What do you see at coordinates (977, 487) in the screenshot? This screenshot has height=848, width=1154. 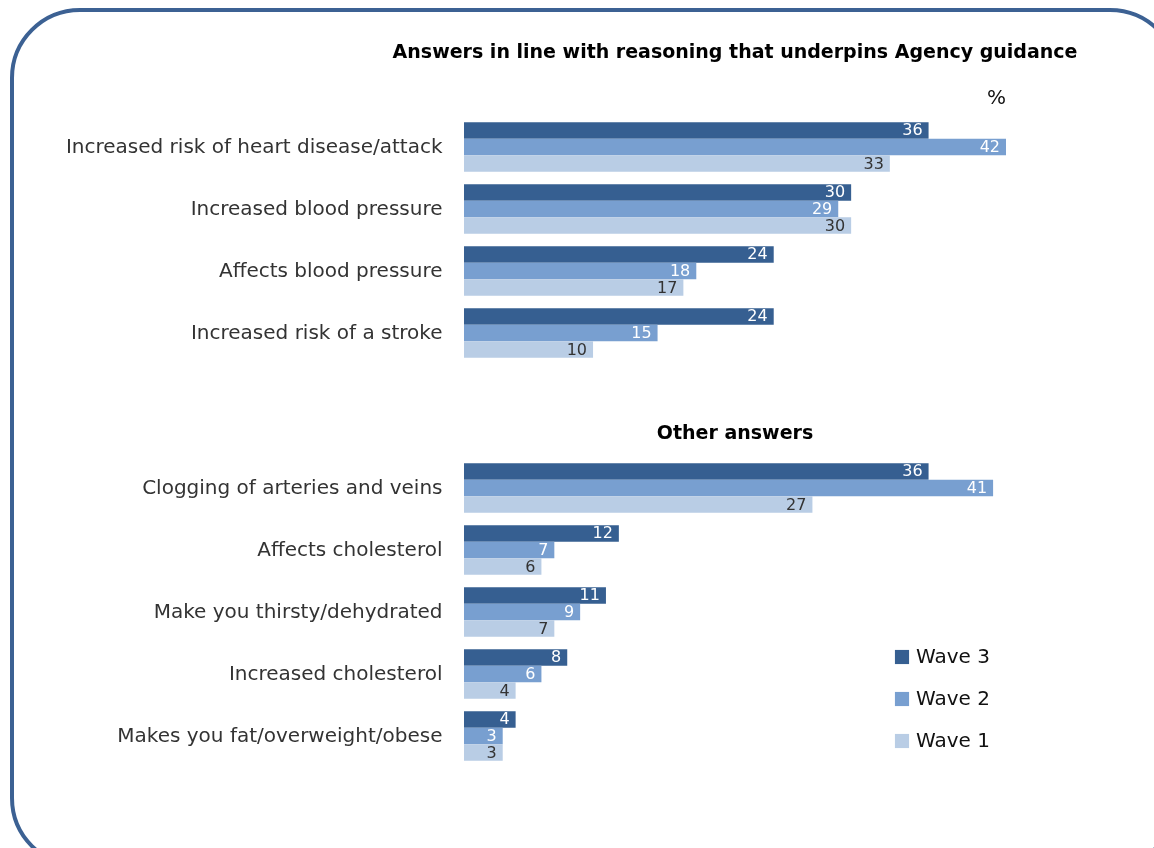 I see `data-label: 41` at bounding box center [977, 487].